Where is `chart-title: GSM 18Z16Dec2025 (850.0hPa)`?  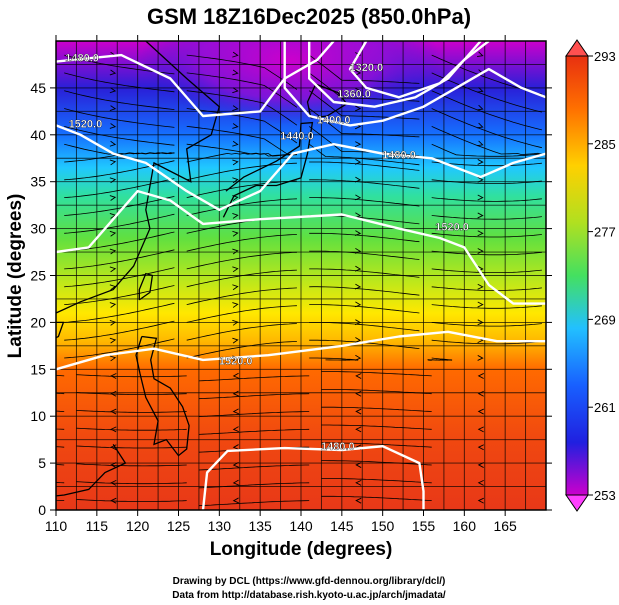 chart-title: GSM 18Z16Dec2025 (850.0hPa) is located at coordinates (309, 16).